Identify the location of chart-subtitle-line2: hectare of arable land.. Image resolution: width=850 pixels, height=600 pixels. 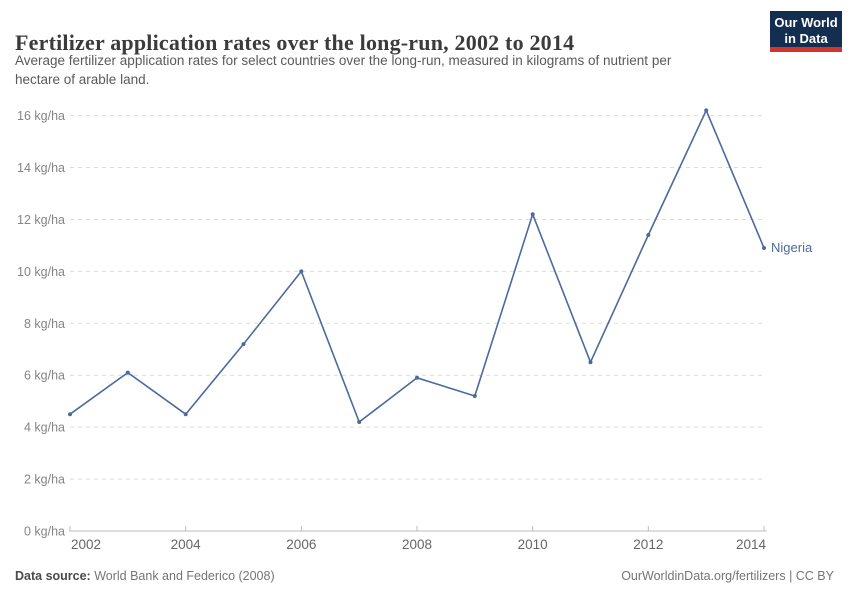
(82, 79).